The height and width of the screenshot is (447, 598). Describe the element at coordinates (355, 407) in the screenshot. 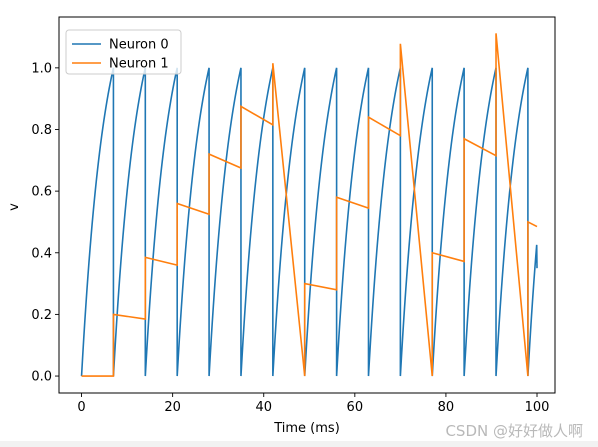

I see `x-tick-label: 60` at that location.